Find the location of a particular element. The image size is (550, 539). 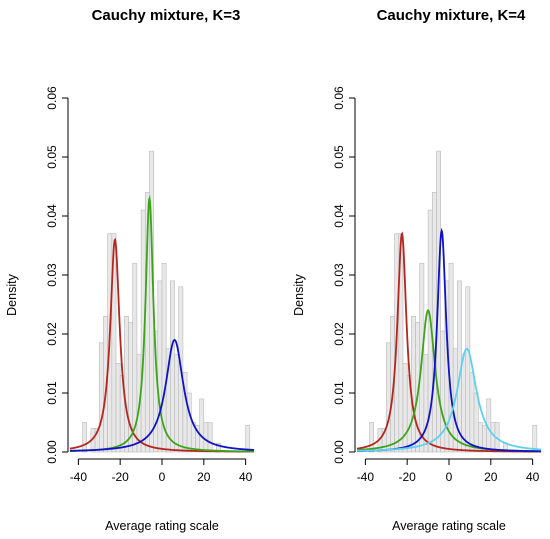

chart-title: Cauchy mixture, K=4 is located at coordinates (451, 15).